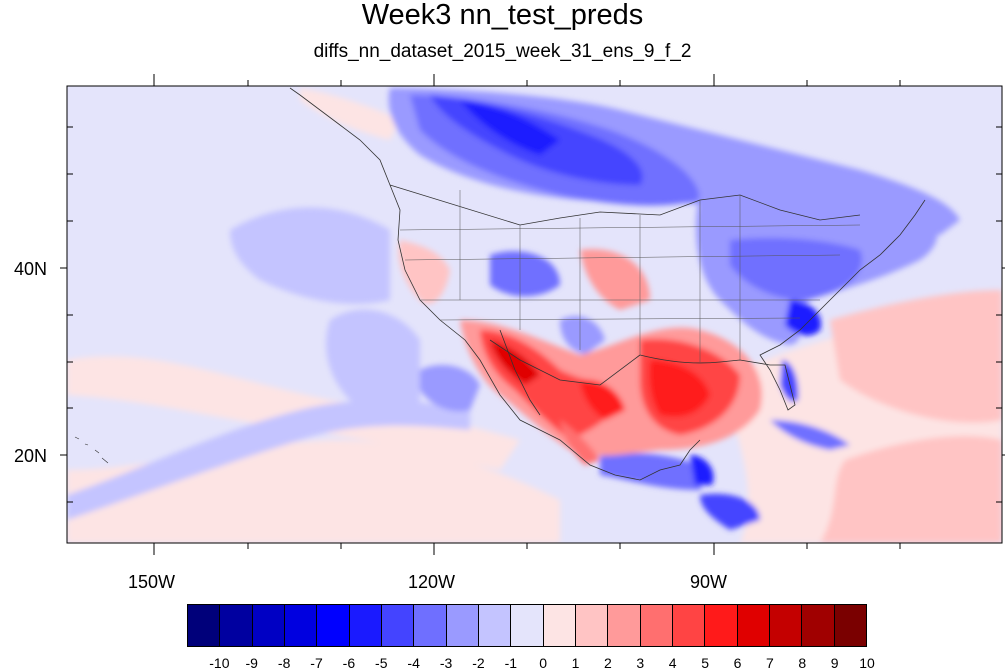  What do you see at coordinates (575, 663) in the screenshot?
I see `colorbar-tick-label: 1` at bounding box center [575, 663].